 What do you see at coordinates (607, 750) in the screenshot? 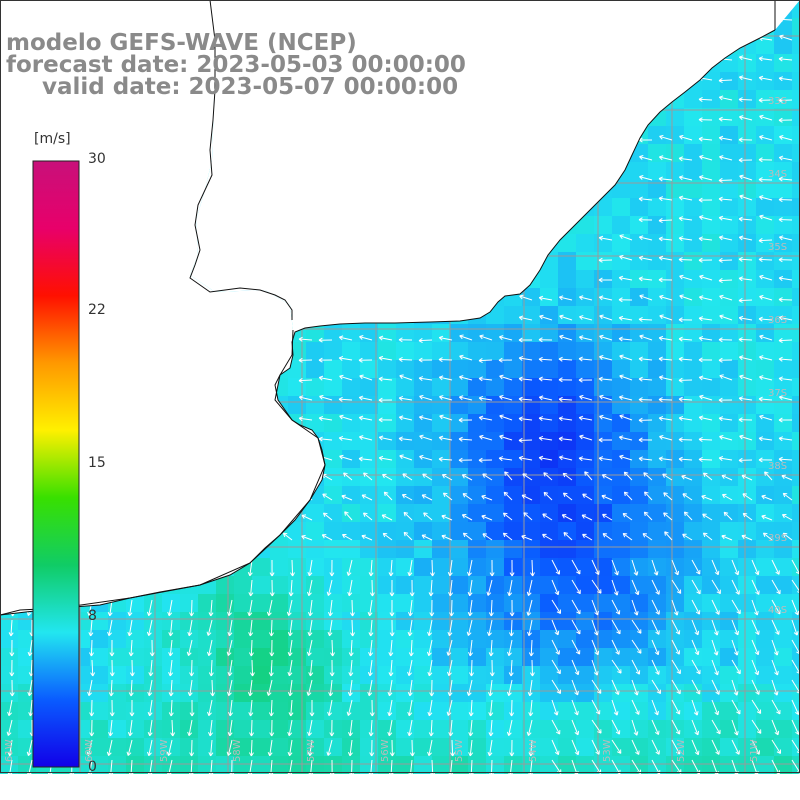
I see `lon-label: 53W` at bounding box center [607, 750].